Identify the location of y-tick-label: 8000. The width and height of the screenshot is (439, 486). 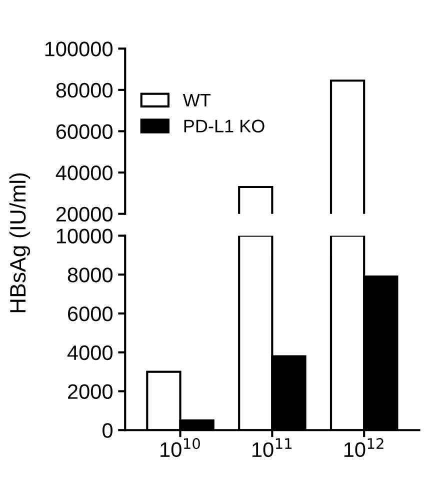
(90, 275).